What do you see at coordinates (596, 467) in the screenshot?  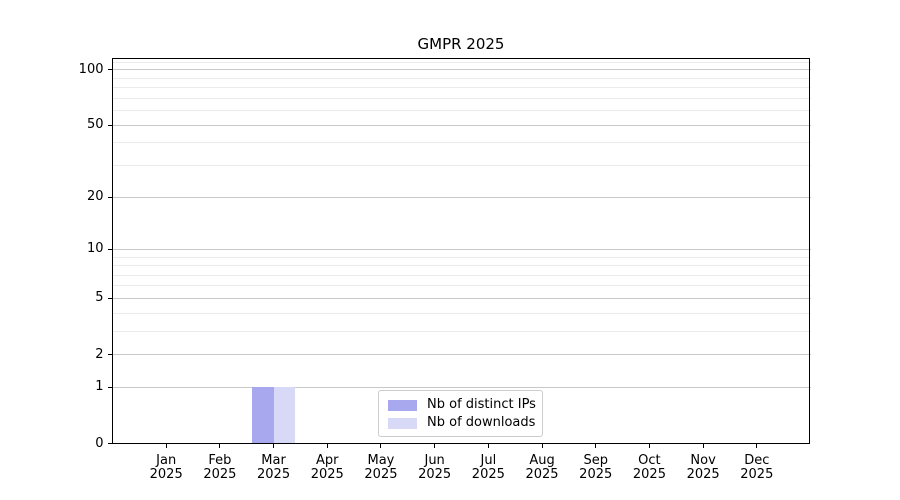 I see `x-tick-label: Sep 2025` at bounding box center [596, 467].